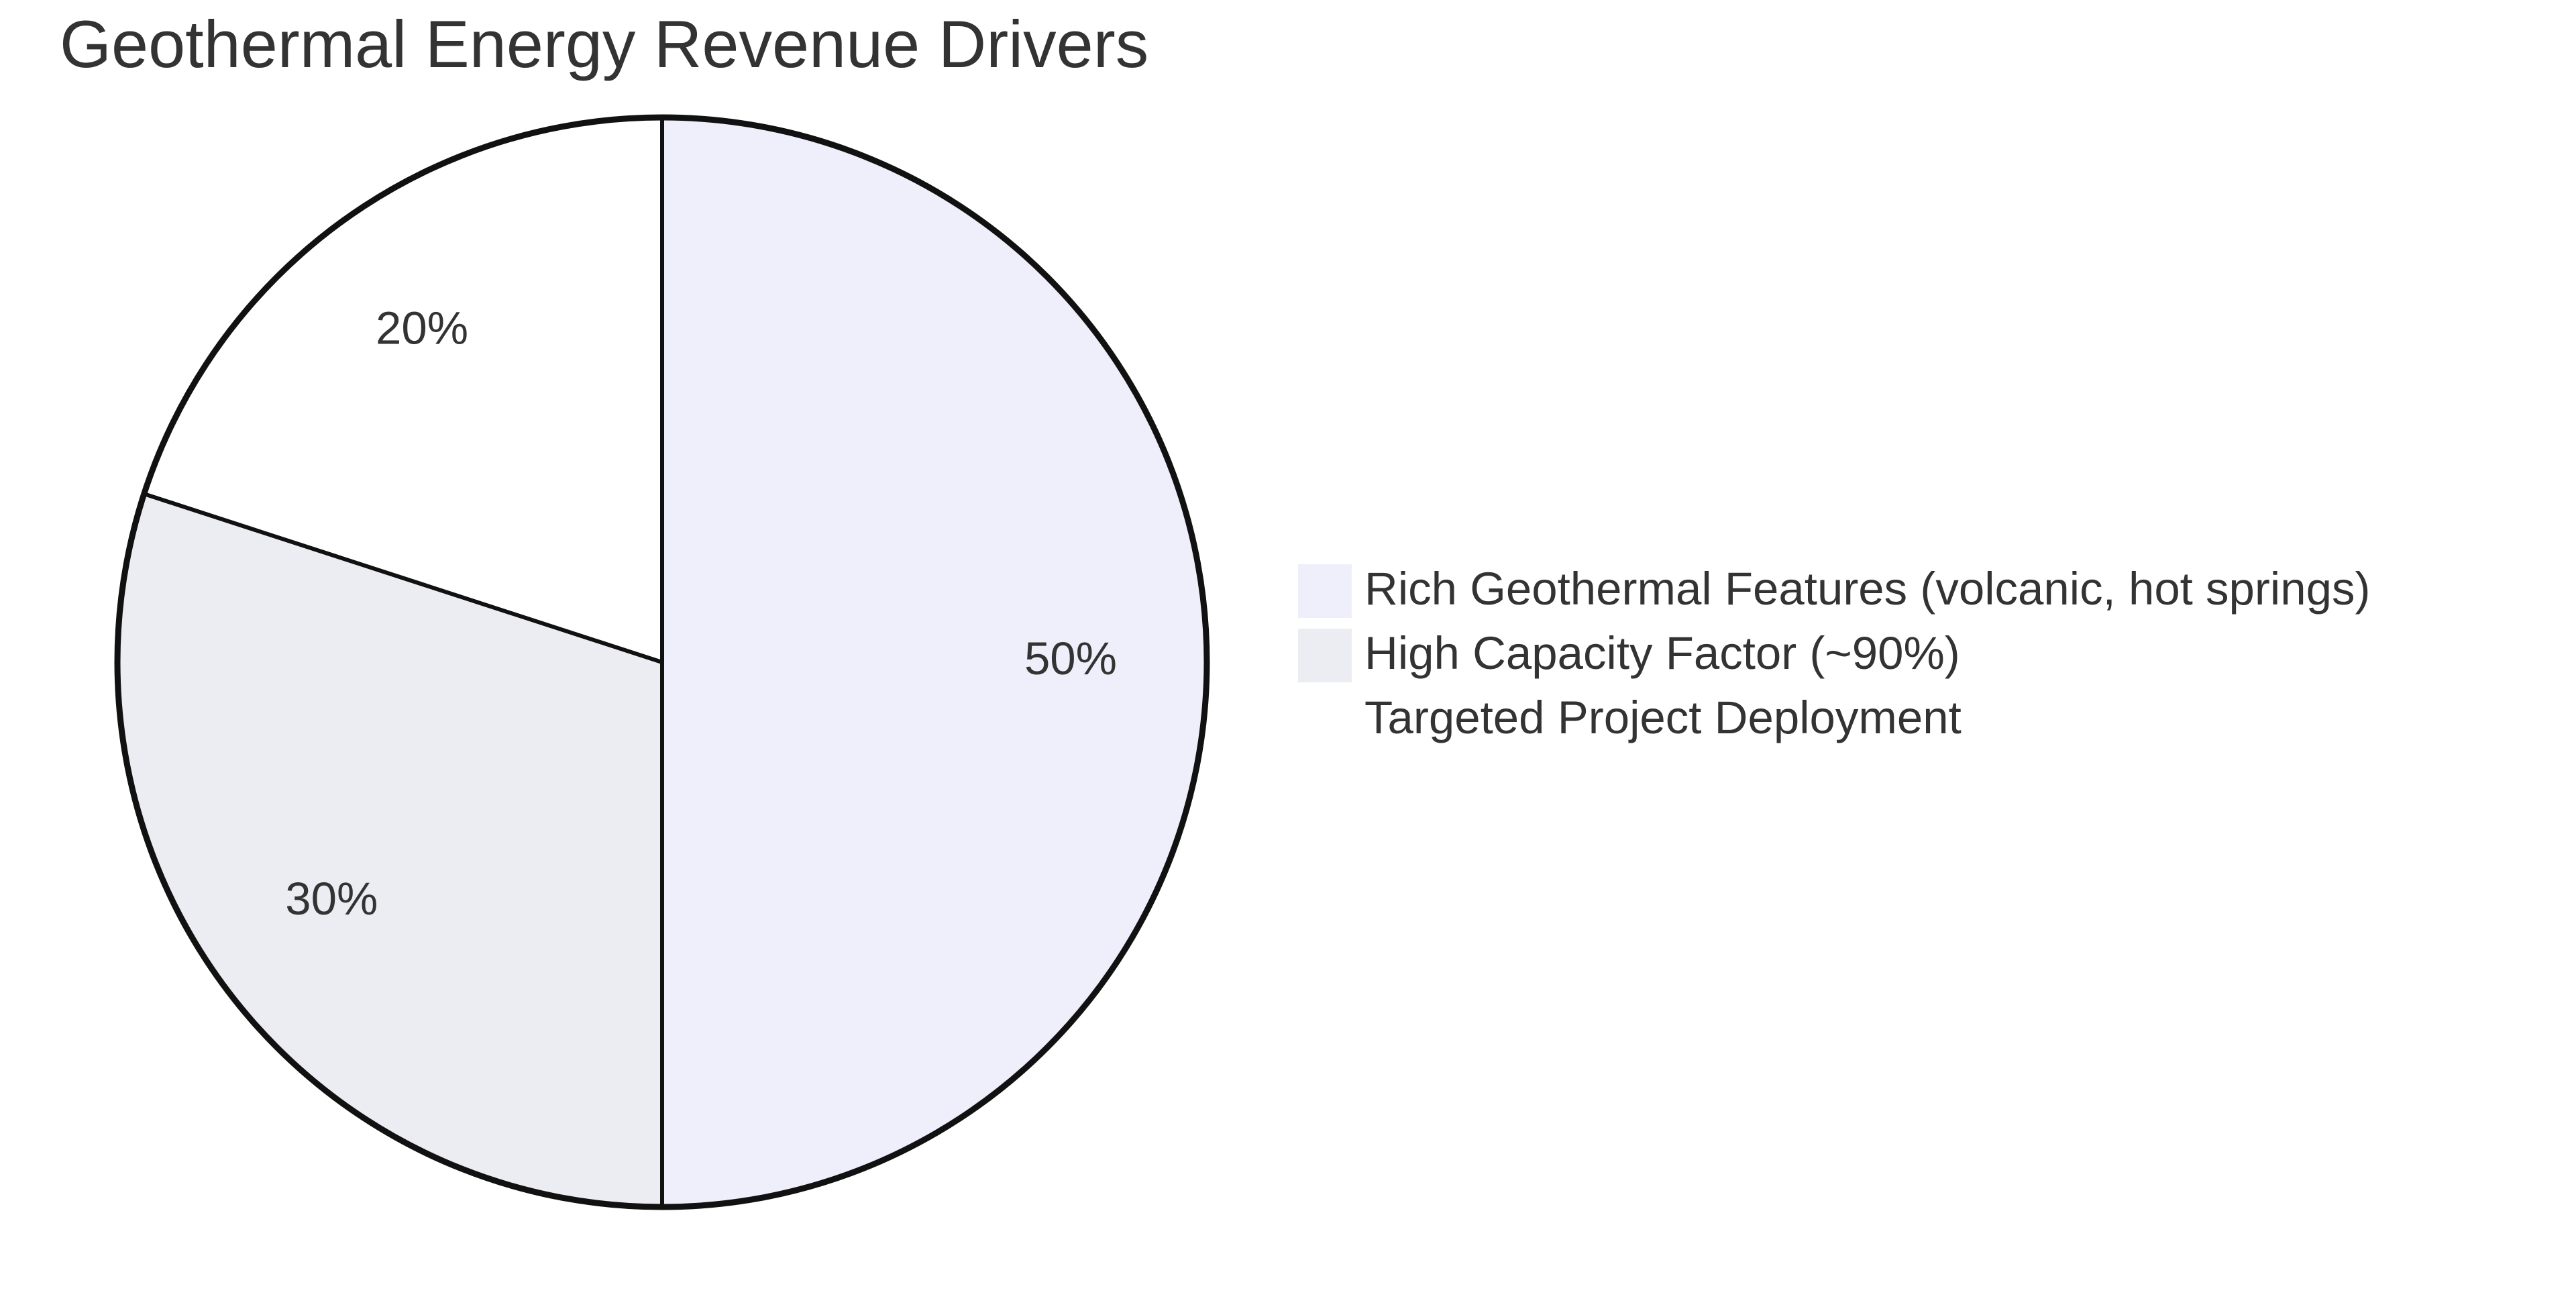 The width and height of the screenshot is (2576, 1315). Describe the element at coordinates (1070, 659) in the screenshot. I see `slice-label: 50%` at that location.